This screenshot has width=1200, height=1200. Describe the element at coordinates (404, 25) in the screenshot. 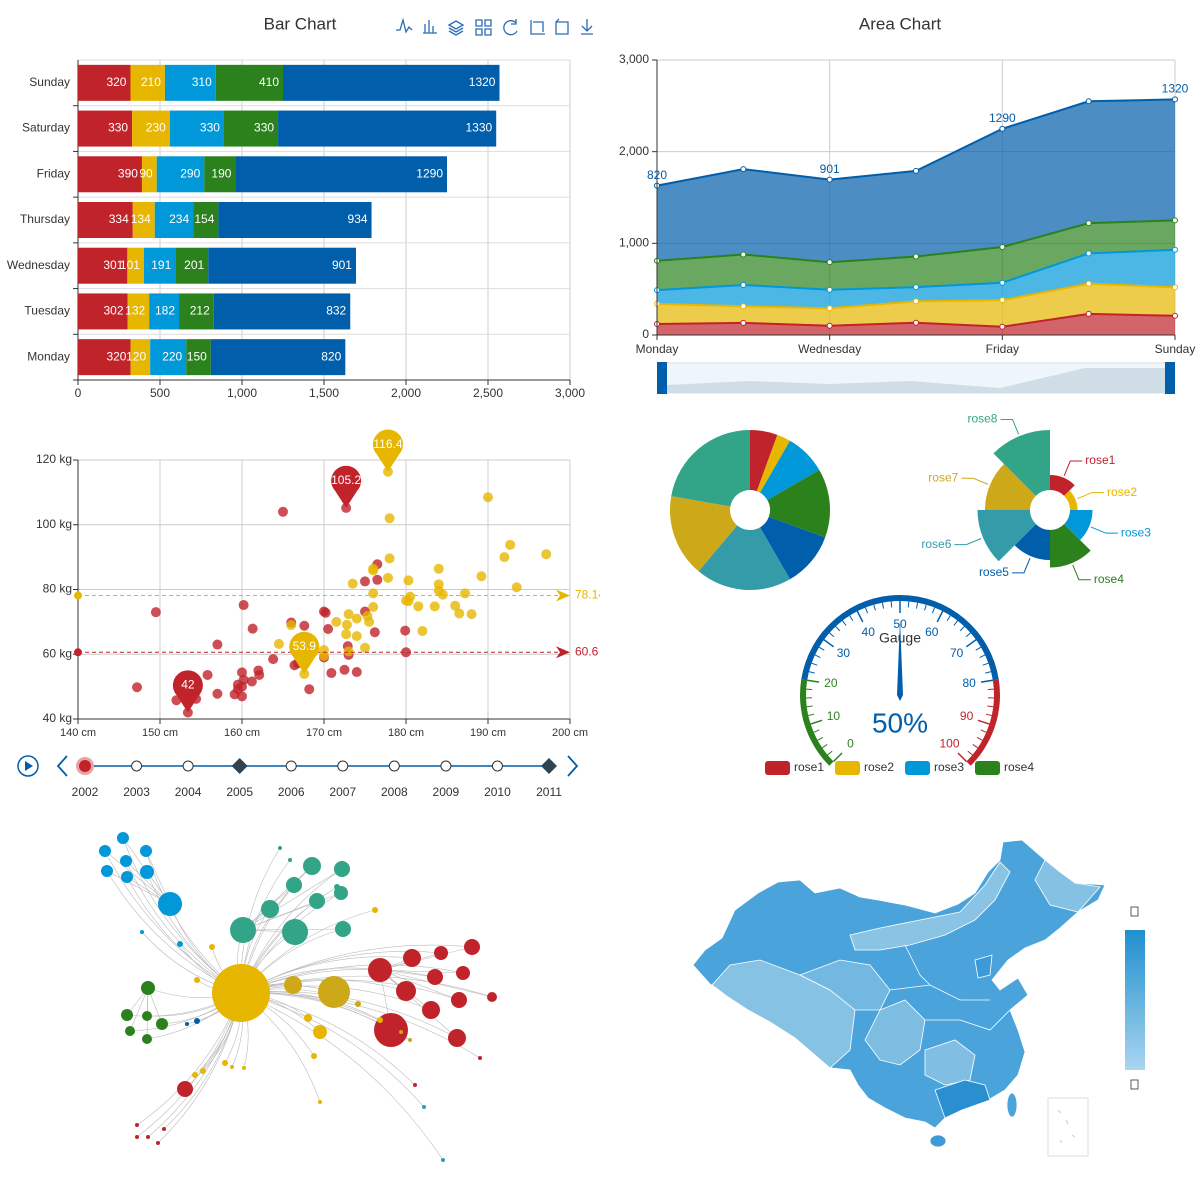

I see `tool-line` at that location.